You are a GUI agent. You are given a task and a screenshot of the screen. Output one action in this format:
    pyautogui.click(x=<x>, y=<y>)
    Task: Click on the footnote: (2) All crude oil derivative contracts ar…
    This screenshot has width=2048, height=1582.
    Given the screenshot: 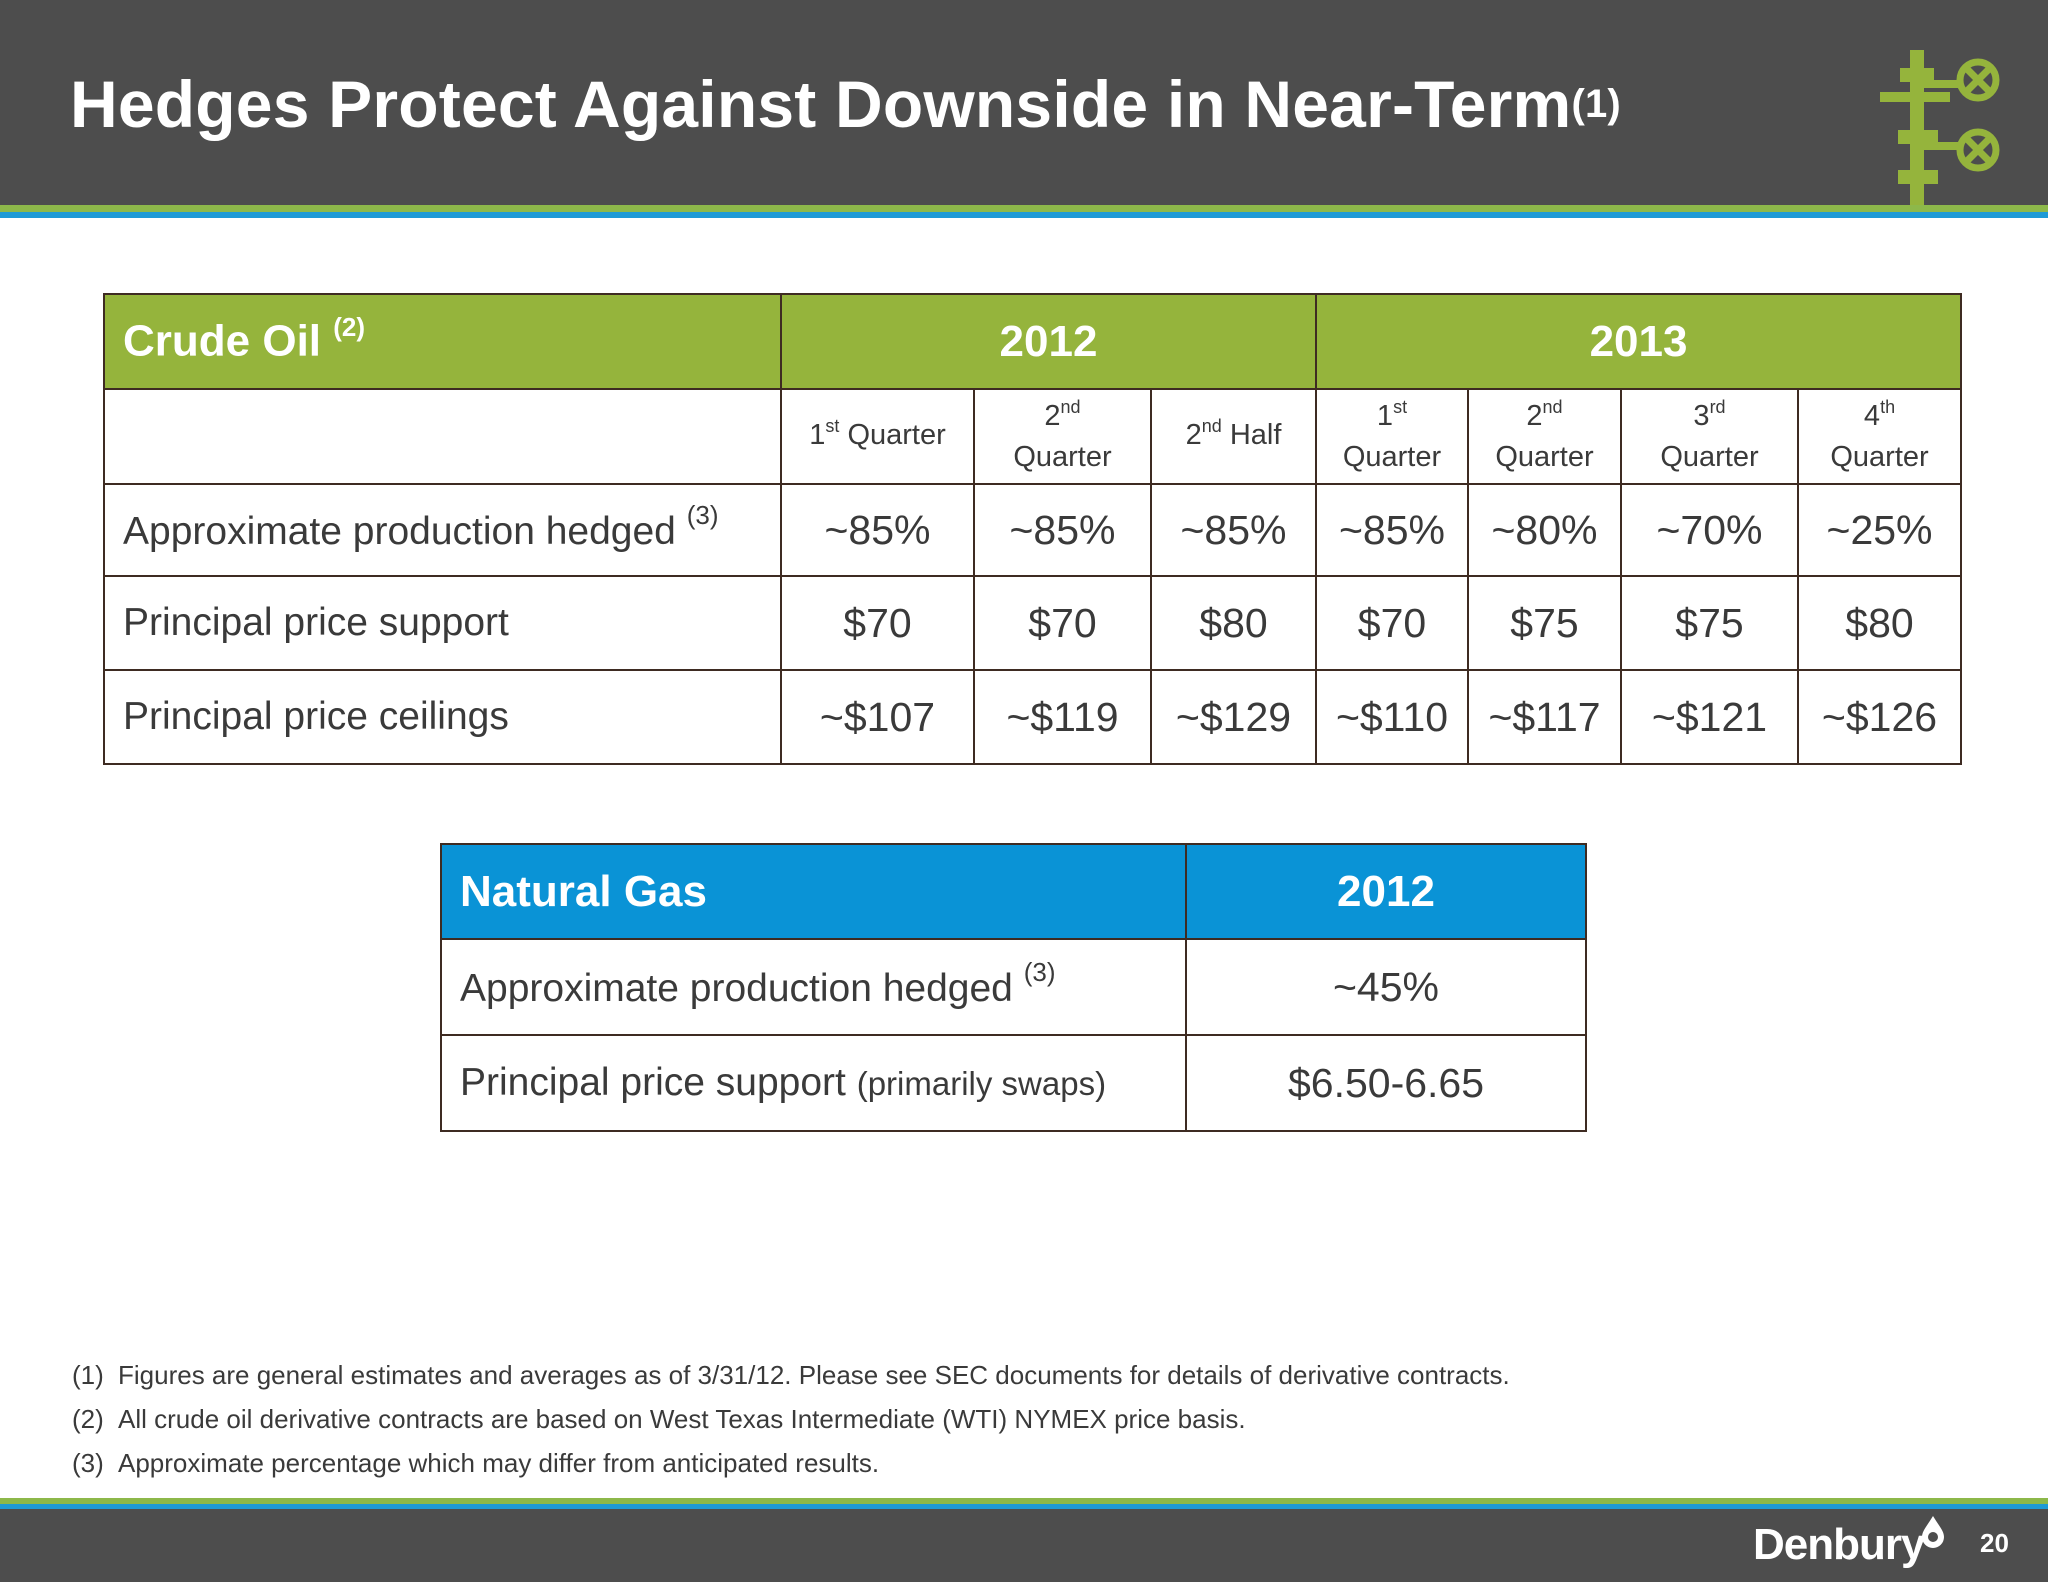 What is the action you would take?
    pyautogui.click(x=659, y=1419)
    